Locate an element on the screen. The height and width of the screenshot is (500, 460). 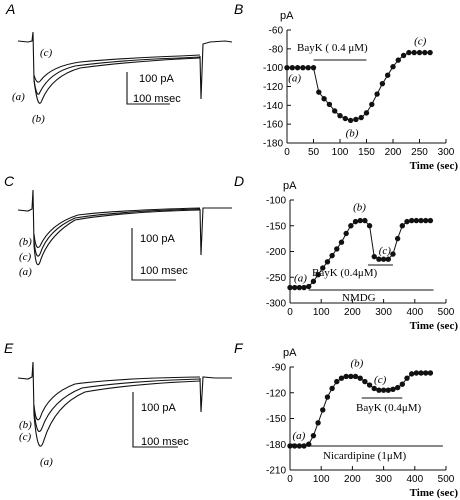
scalebar-C-y-label: 100 pA is located at coordinates (158, 239).